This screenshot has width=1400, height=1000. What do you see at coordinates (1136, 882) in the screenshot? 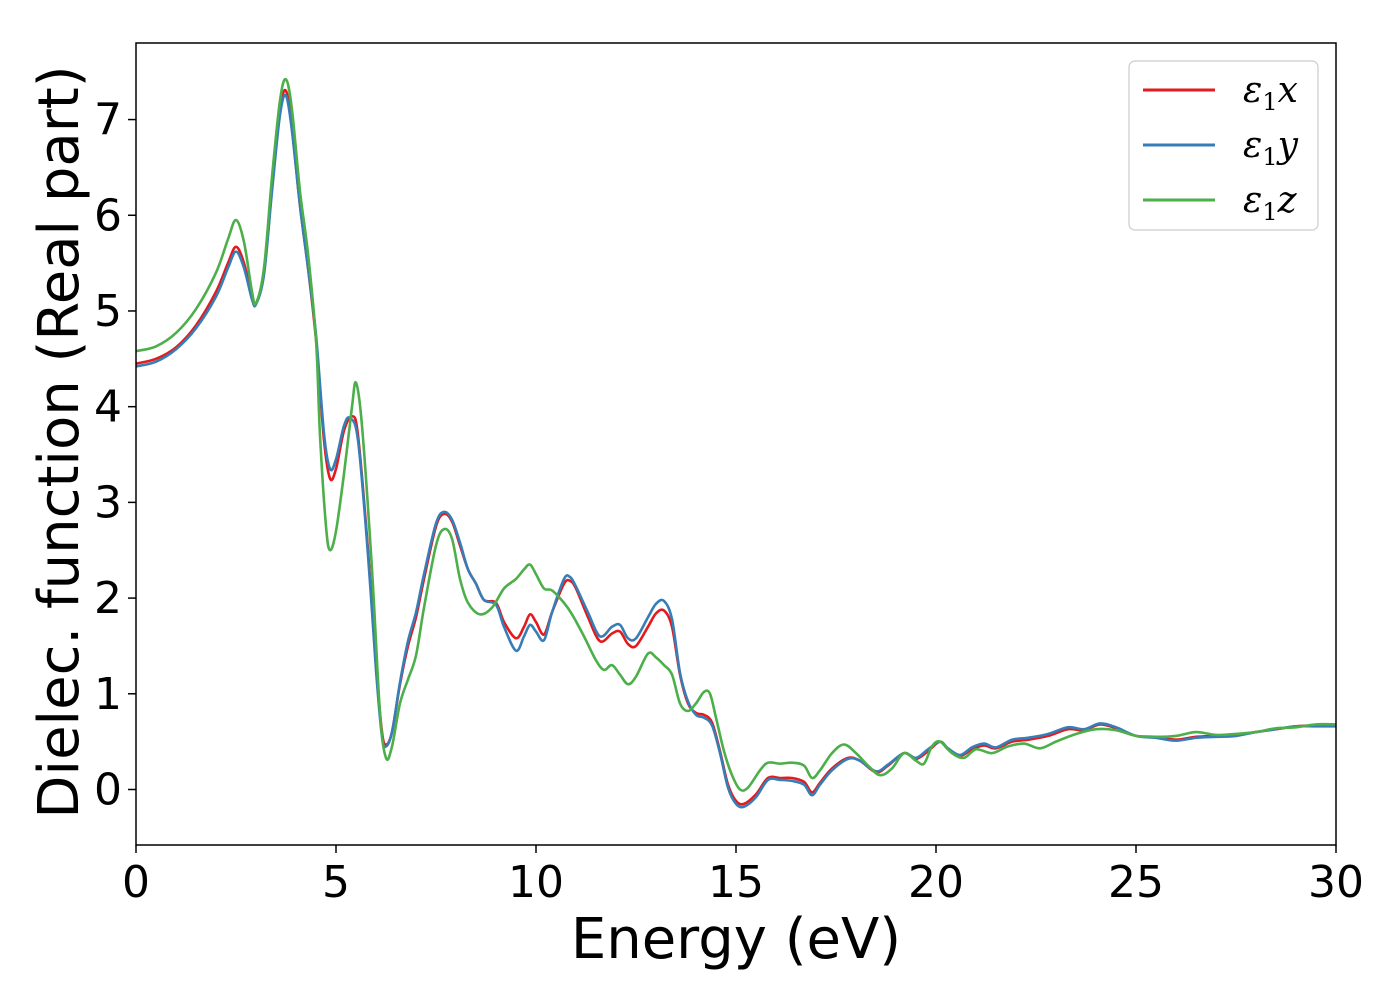
I see `x-tick-label: 25` at bounding box center [1136, 882].